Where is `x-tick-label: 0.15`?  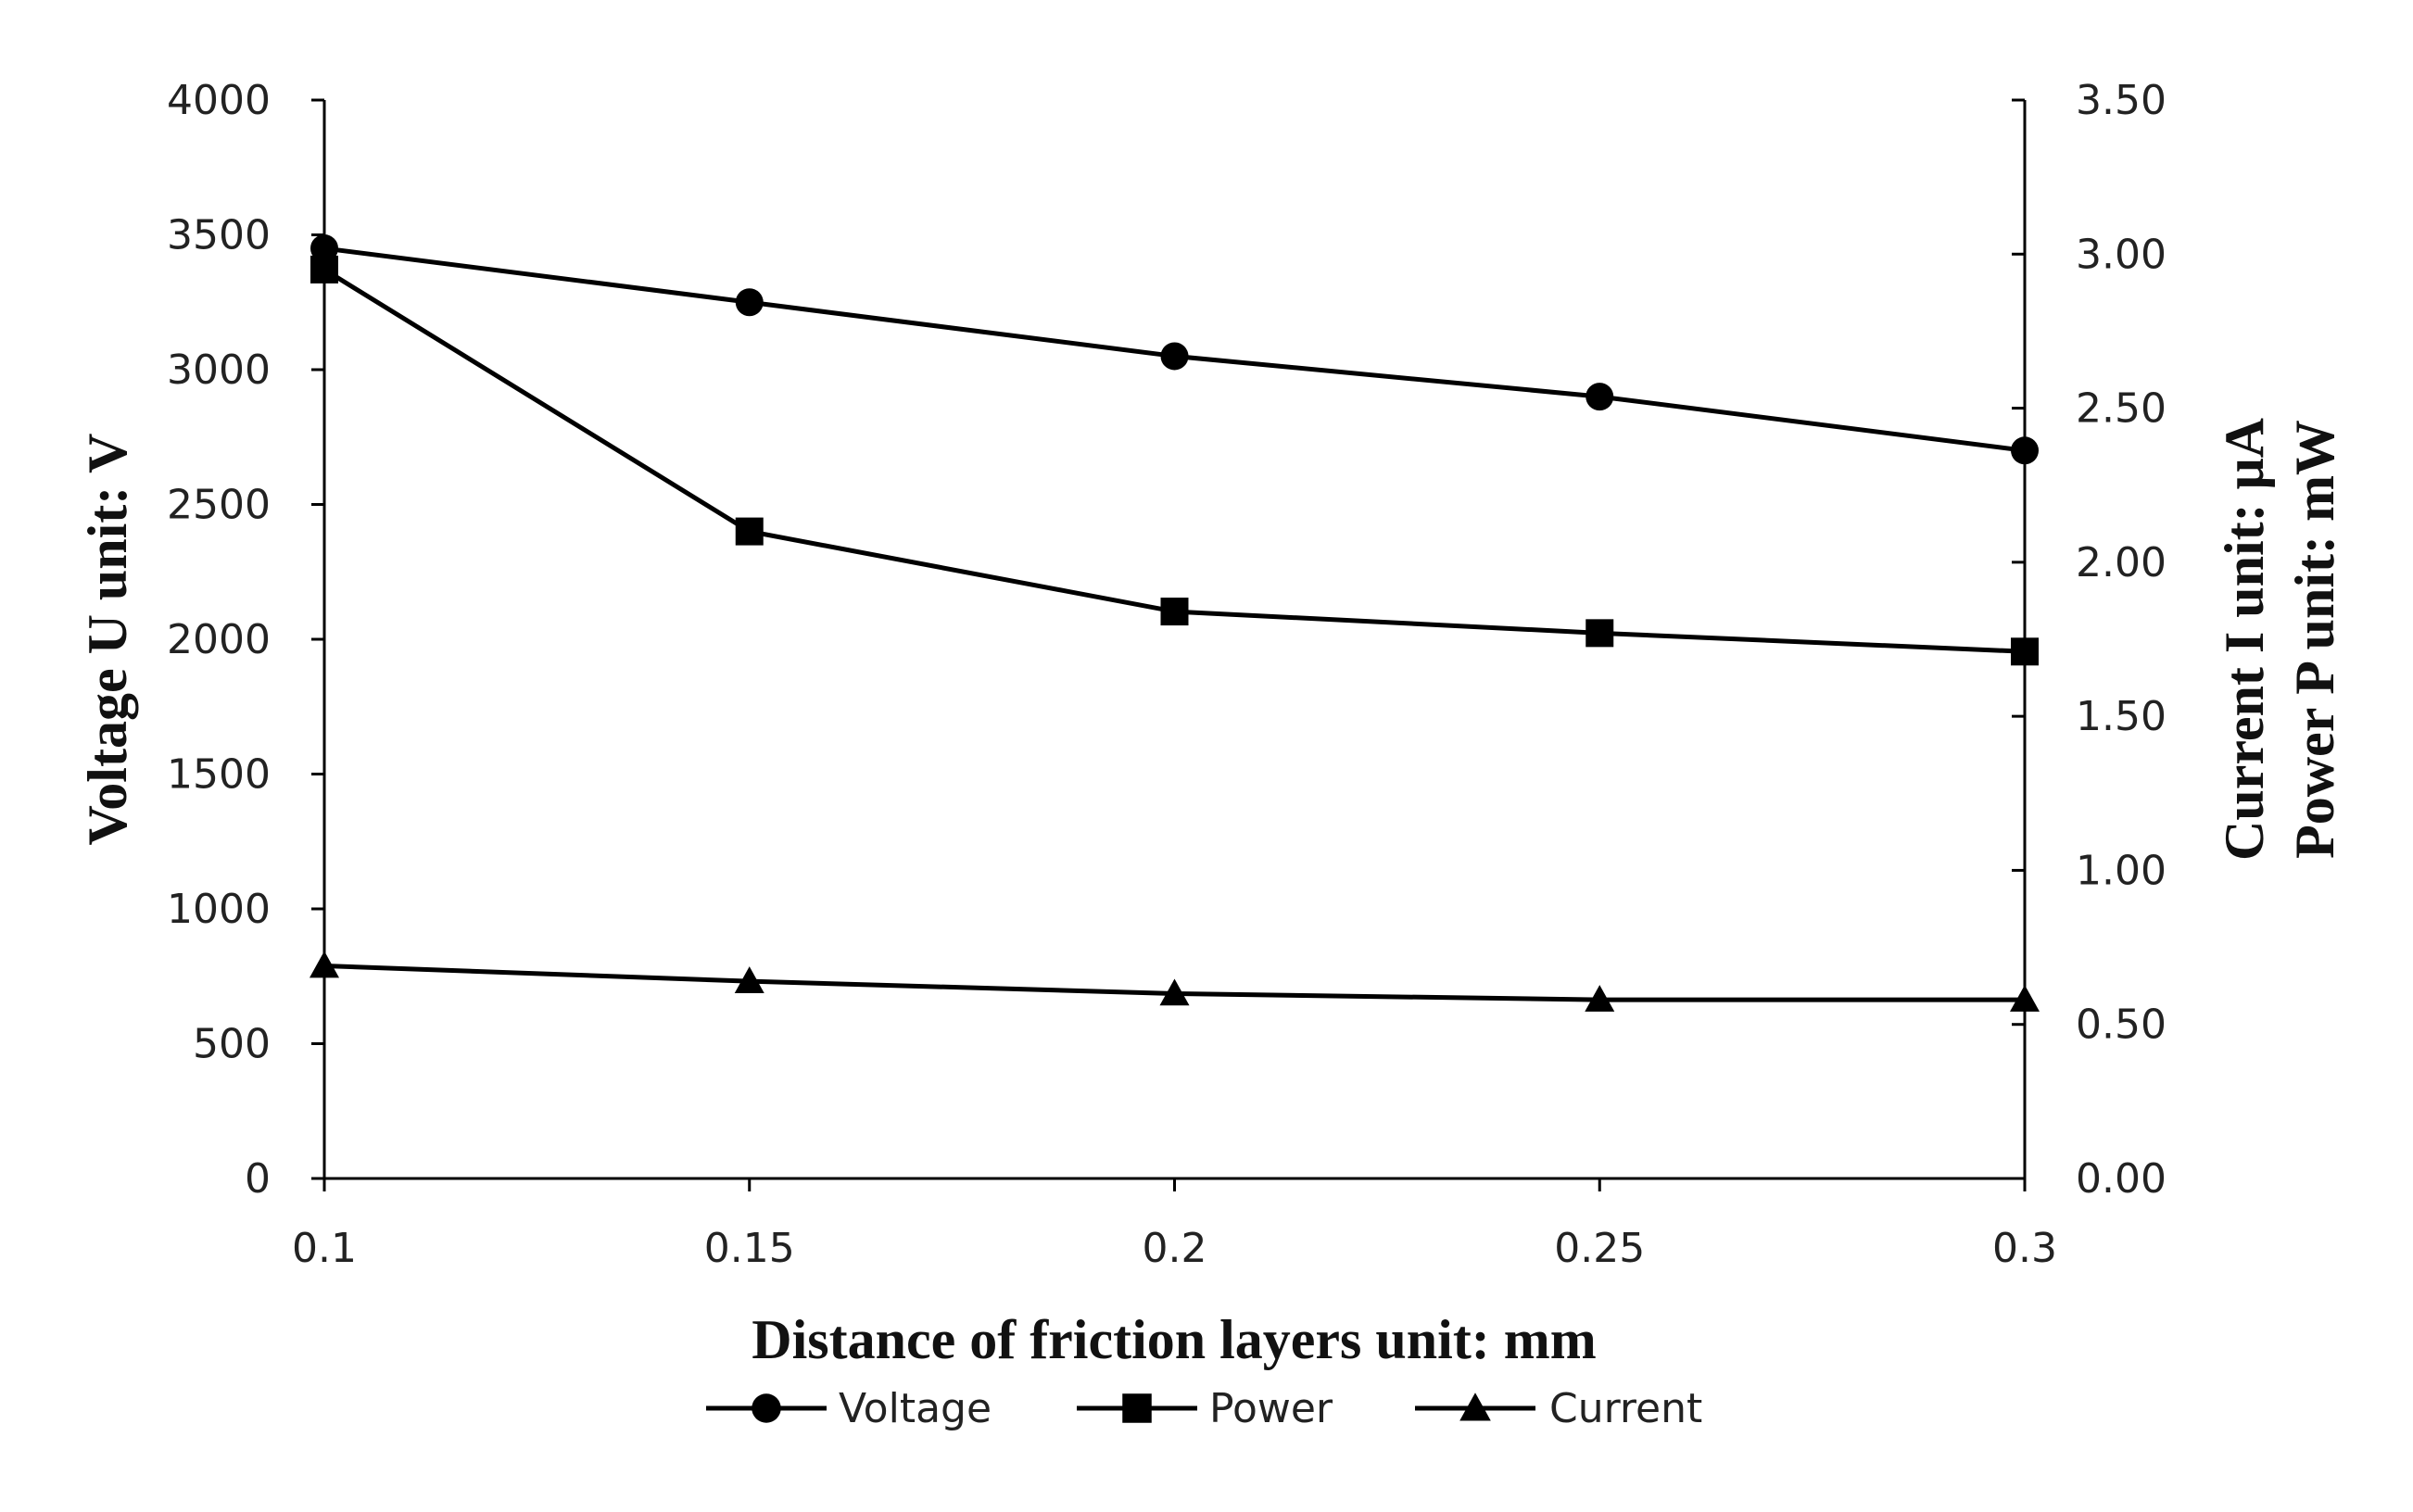 x-tick-label: 0.15 is located at coordinates (750, 1248).